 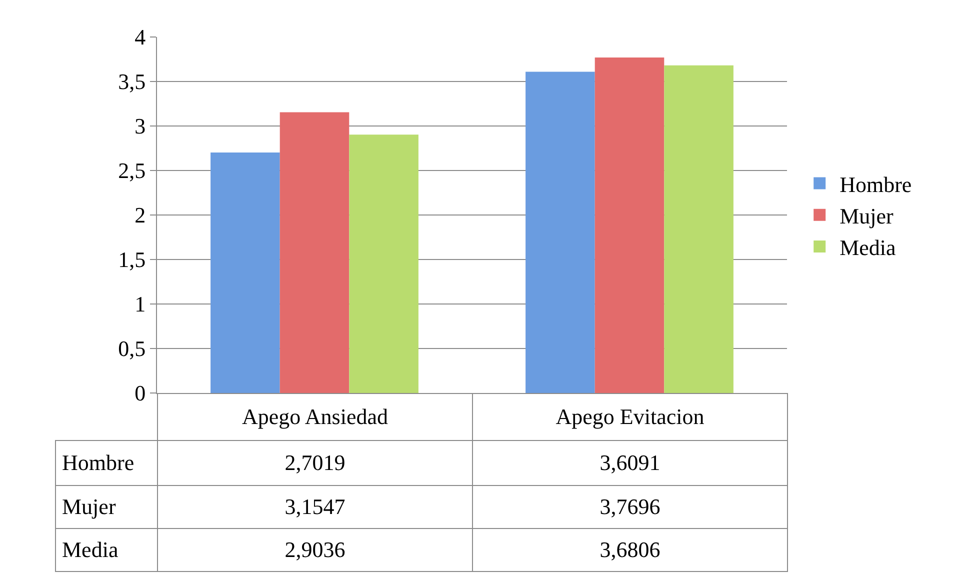 What do you see at coordinates (876, 184) in the screenshot?
I see `legend-label: Hombre` at bounding box center [876, 184].